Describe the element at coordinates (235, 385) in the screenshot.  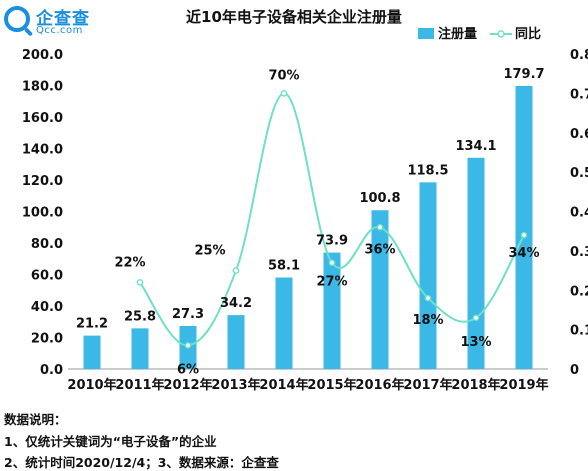
I see `x-tick-label: 2013年` at that location.